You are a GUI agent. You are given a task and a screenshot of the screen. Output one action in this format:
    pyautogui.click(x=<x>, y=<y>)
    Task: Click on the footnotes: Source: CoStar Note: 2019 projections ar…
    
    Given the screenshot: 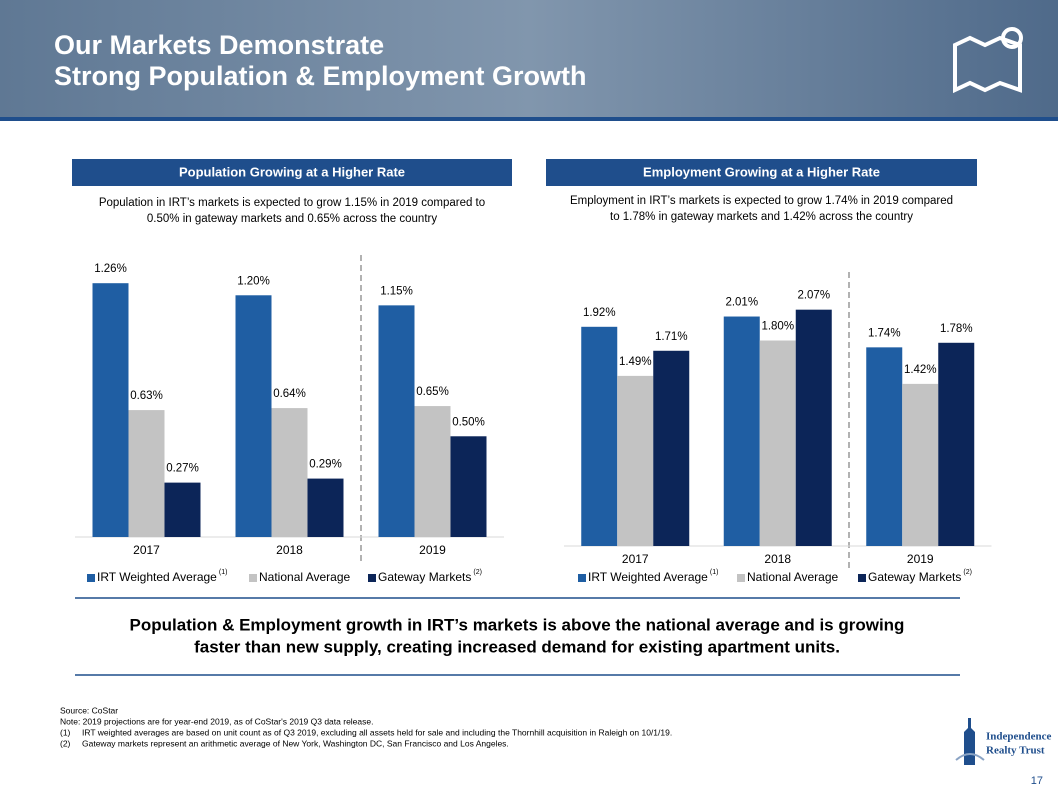 What is the action you would take?
    pyautogui.click(x=366, y=726)
    